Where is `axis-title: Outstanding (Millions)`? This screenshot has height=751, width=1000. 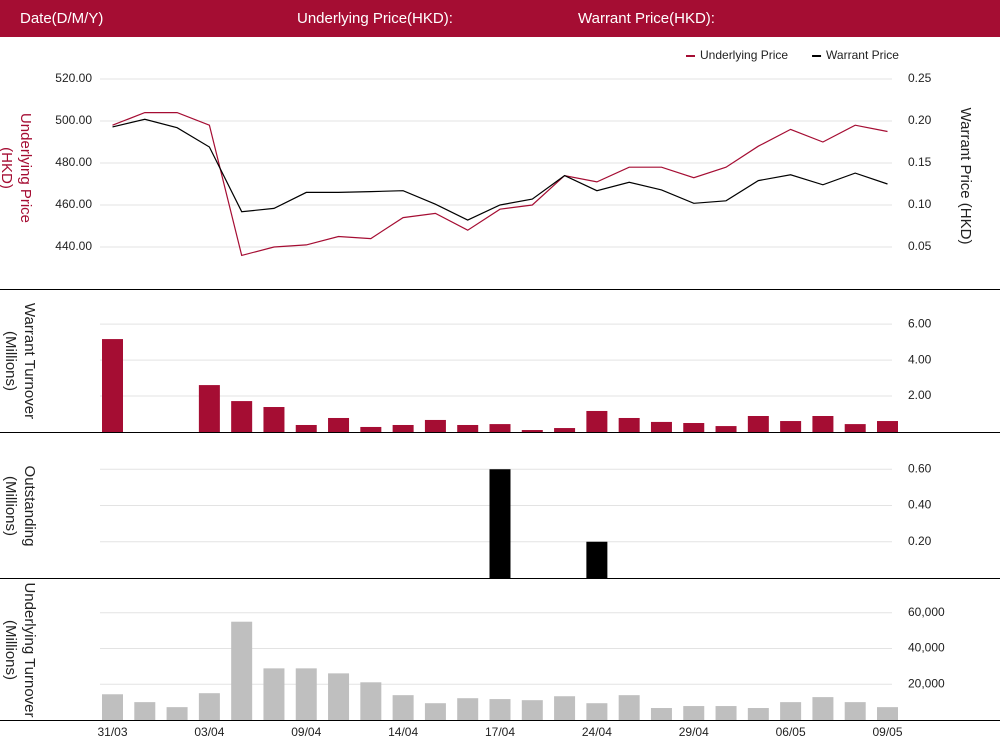 axis-title: Outstanding (Millions) is located at coordinates (20, 505).